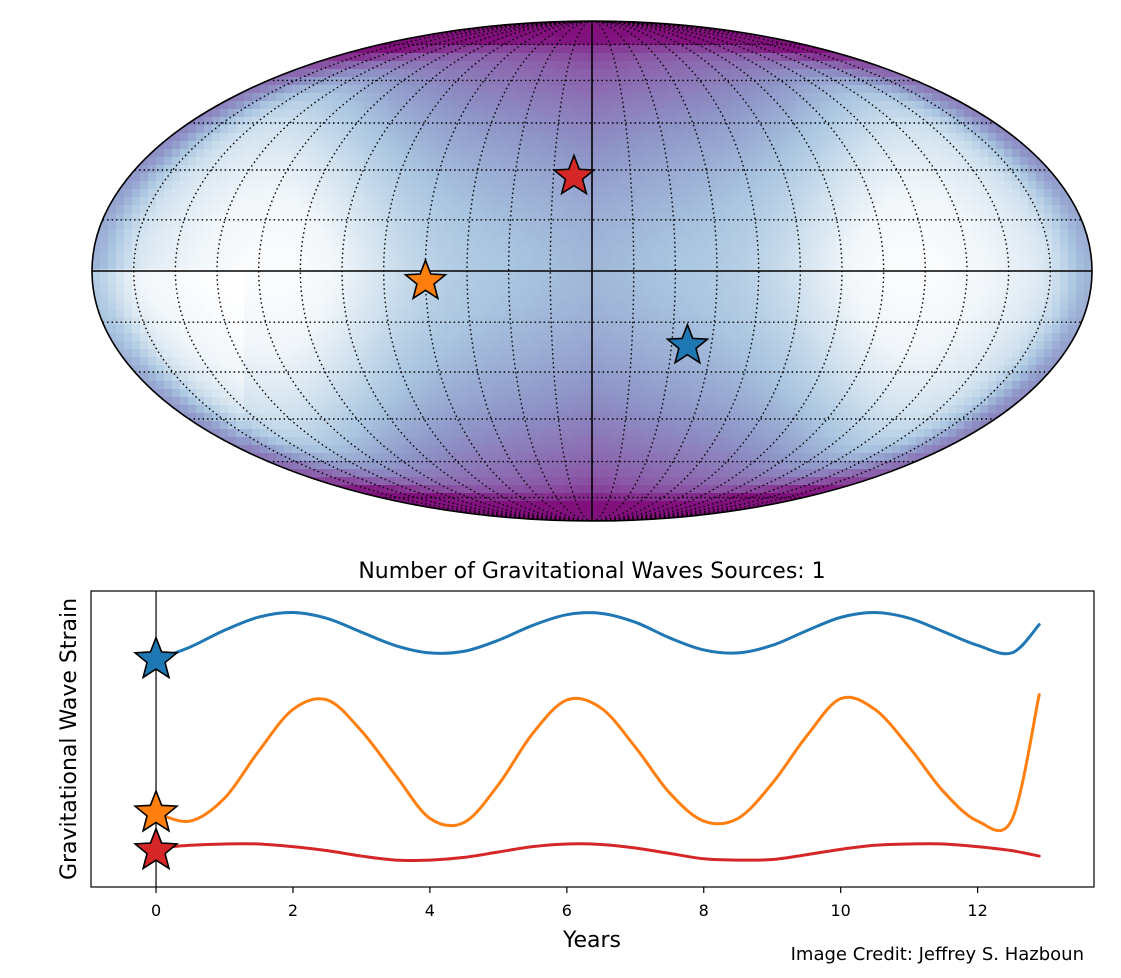 The width and height of the screenshot is (1121, 978). What do you see at coordinates (704, 910) in the screenshot?
I see `x-tick-label: 8` at bounding box center [704, 910].